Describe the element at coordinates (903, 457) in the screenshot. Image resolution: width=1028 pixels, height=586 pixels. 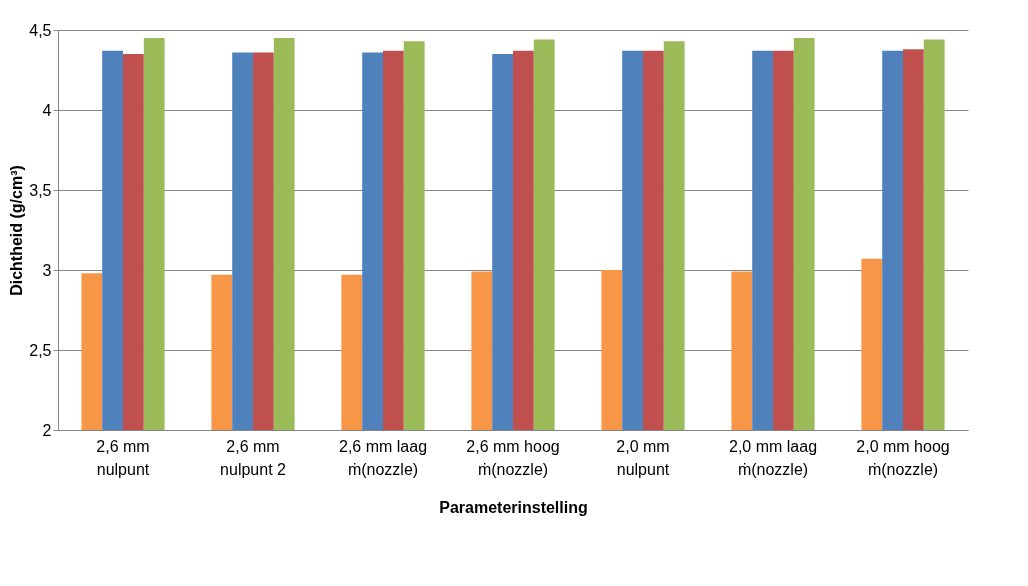
I see `x-tick-label: 2,0 mm hoog ṁ(nozzle)` at that location.